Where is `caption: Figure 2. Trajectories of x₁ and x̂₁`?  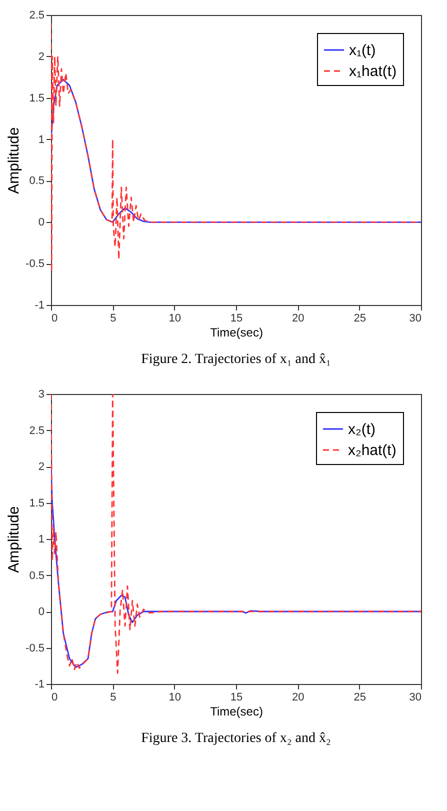
caption: Figure 2. Trajectories of x₁ and x̂₁ is located at coordinates (236, 359).